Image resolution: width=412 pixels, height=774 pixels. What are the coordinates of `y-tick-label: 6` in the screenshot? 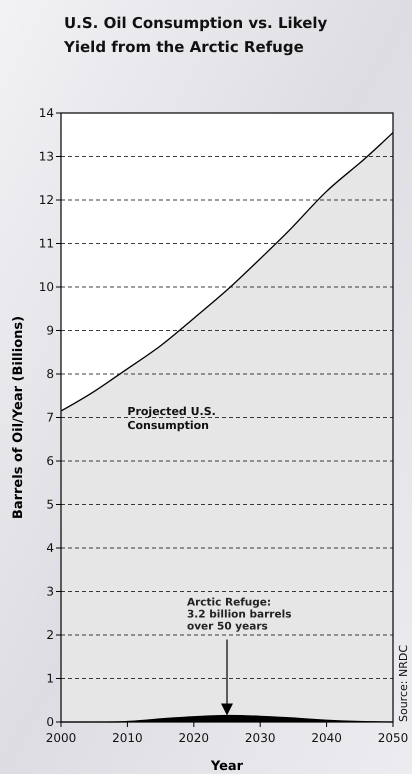 It's located at (50, 461).